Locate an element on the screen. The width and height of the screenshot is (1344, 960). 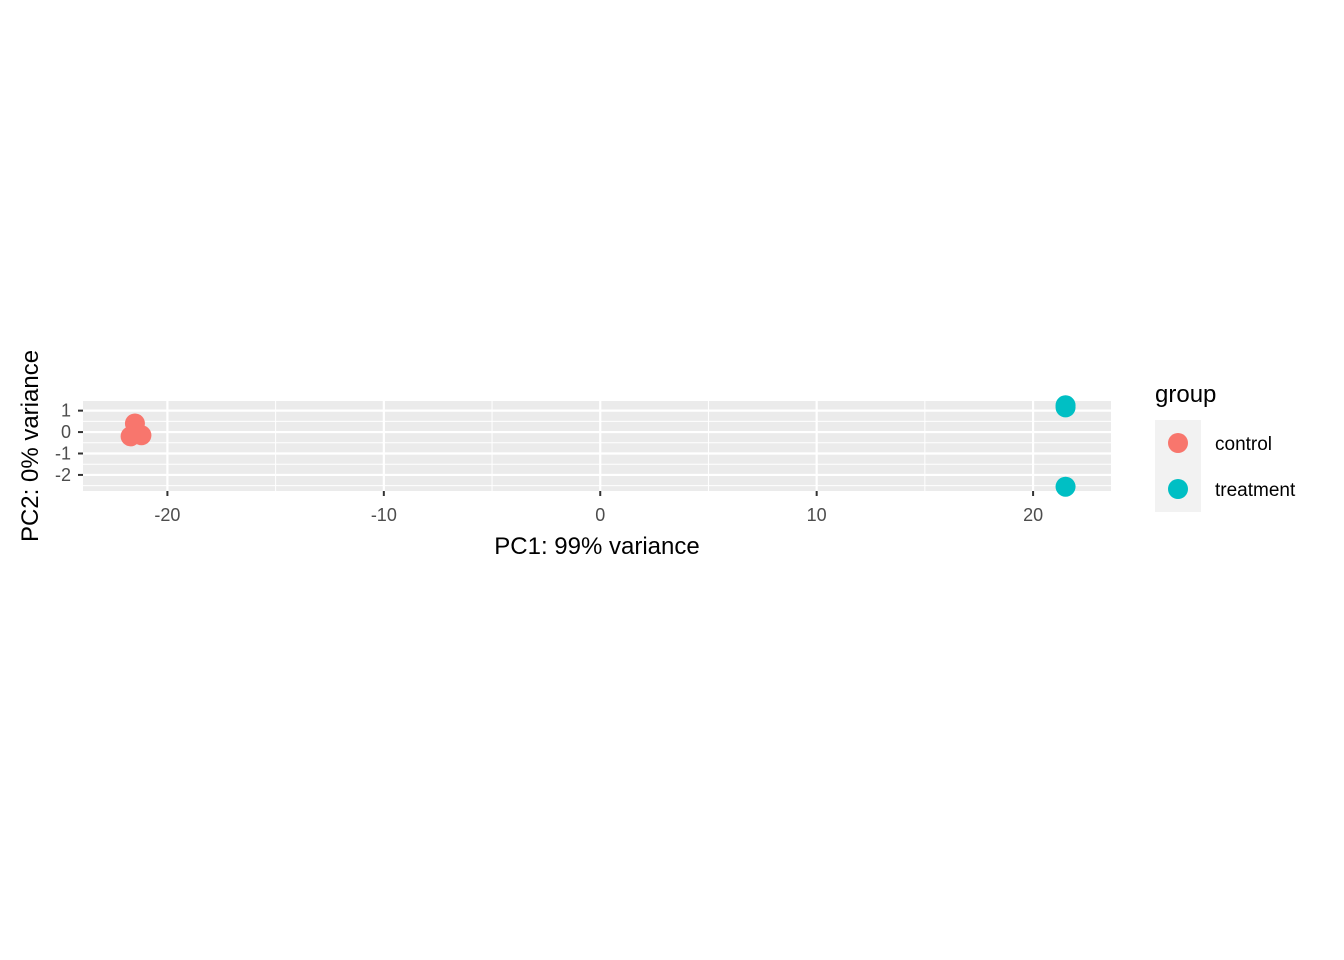
legend: group control treatment is located at coordinates (1225, 446).